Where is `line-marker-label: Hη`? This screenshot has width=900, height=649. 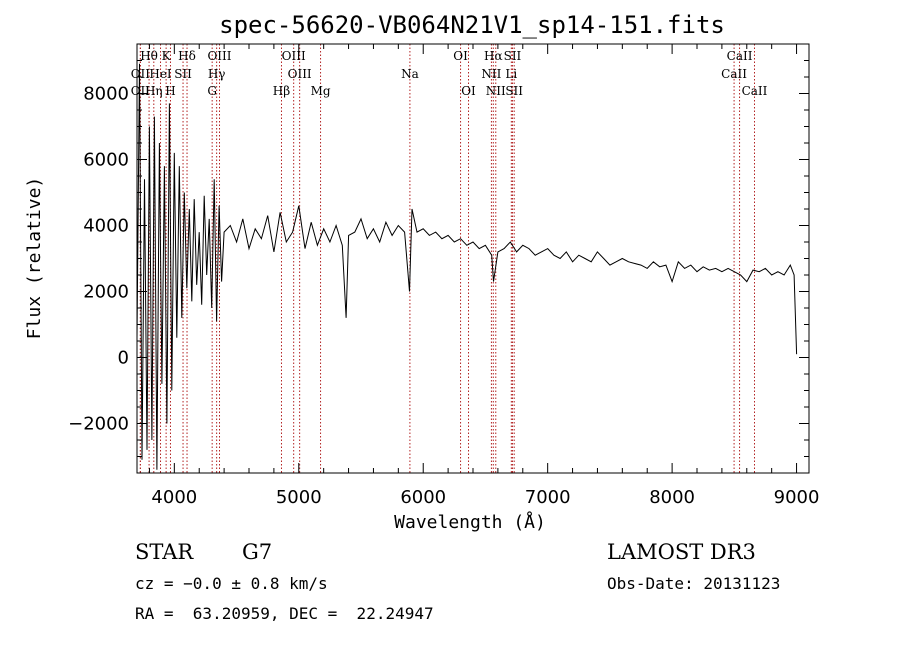 line-marker-label: Hη is located at coordinates (154, 91).